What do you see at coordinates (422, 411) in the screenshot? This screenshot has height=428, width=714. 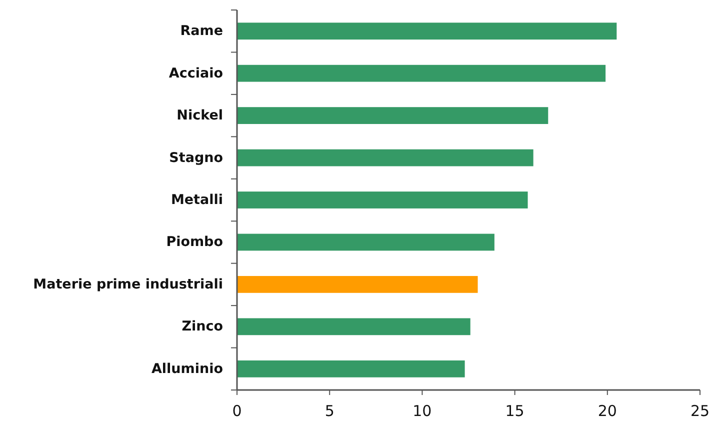 I see `x-tick-label: 10` at bounding box center [422, 411].